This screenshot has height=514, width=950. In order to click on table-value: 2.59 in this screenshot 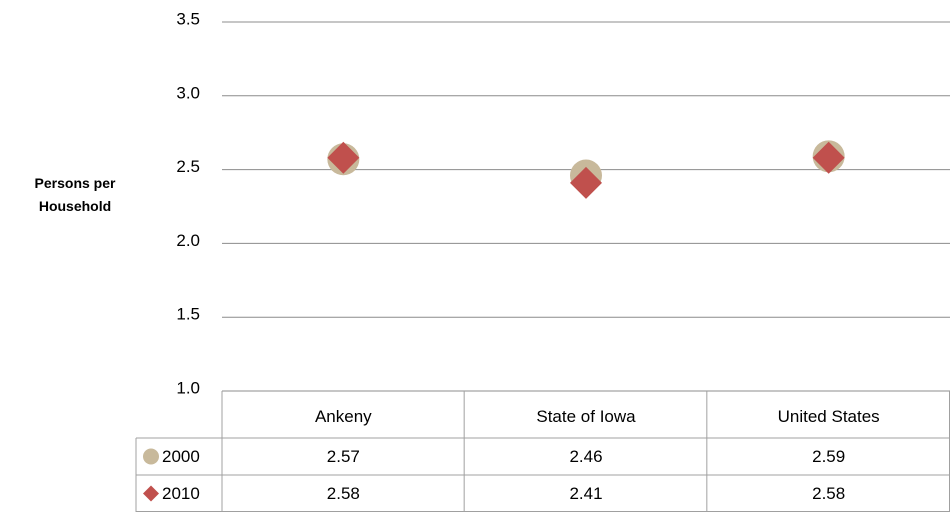, I will do `click(828, 456)`.